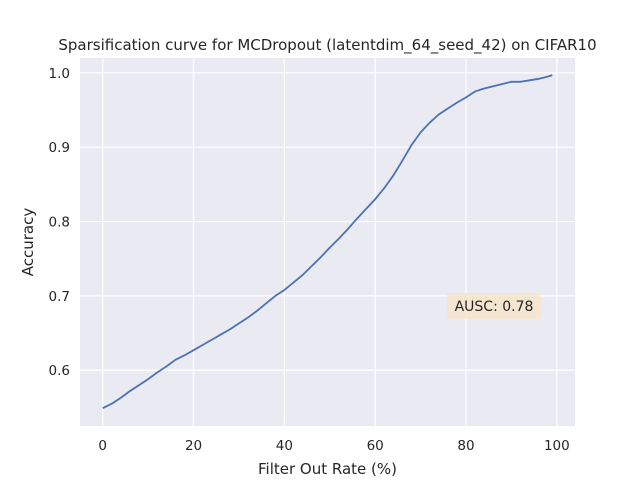 This screenshot has width=640, height=480. Describe the element at coordinates (59, 74) in the screenshot. I see `y-tick-label: 1.0` at that location.